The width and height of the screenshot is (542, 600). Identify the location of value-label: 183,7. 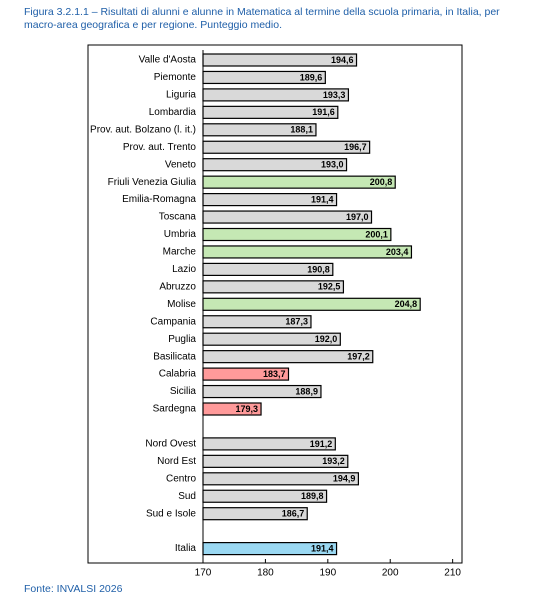
(274, 374).